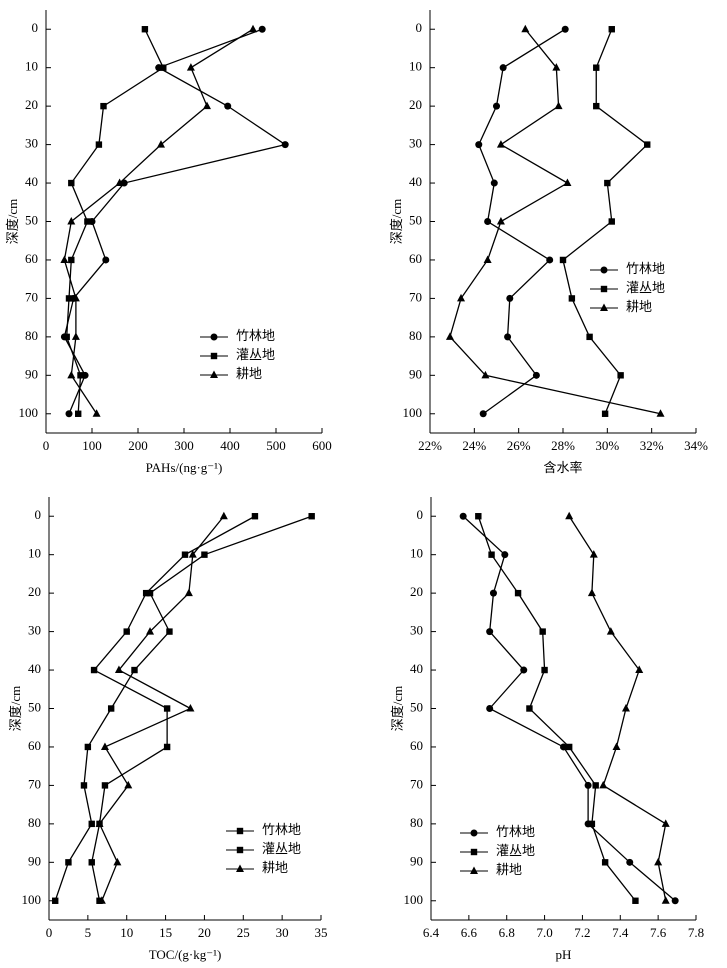 The height and width of the screenshot is (968, 727). I want to click on y-tick-label: 20, so click(415, 104).